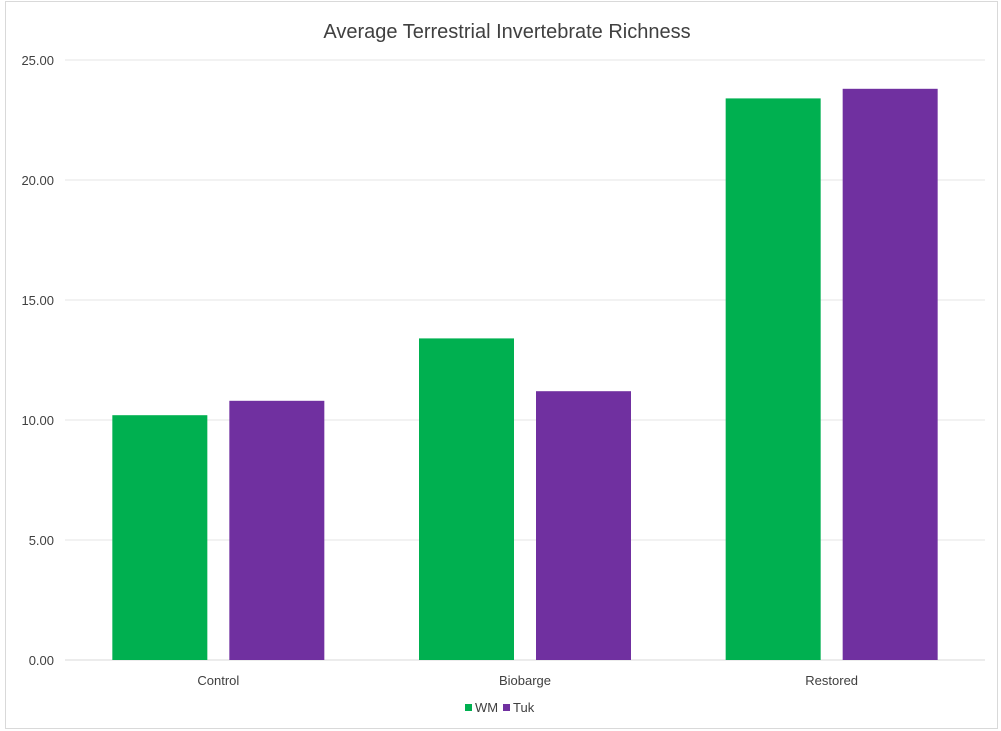 The height and width of the screenshot is (731, 1001). I want to click on y-tick-label: 5.00, so click(41, 540).